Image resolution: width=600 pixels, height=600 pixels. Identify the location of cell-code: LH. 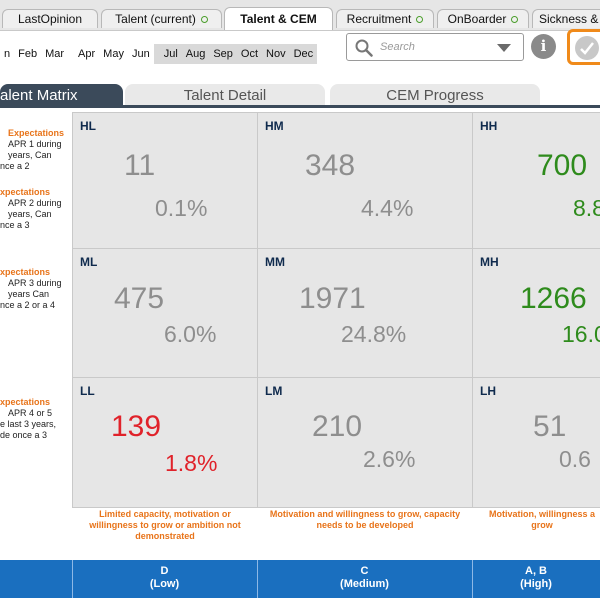
(488, 391).